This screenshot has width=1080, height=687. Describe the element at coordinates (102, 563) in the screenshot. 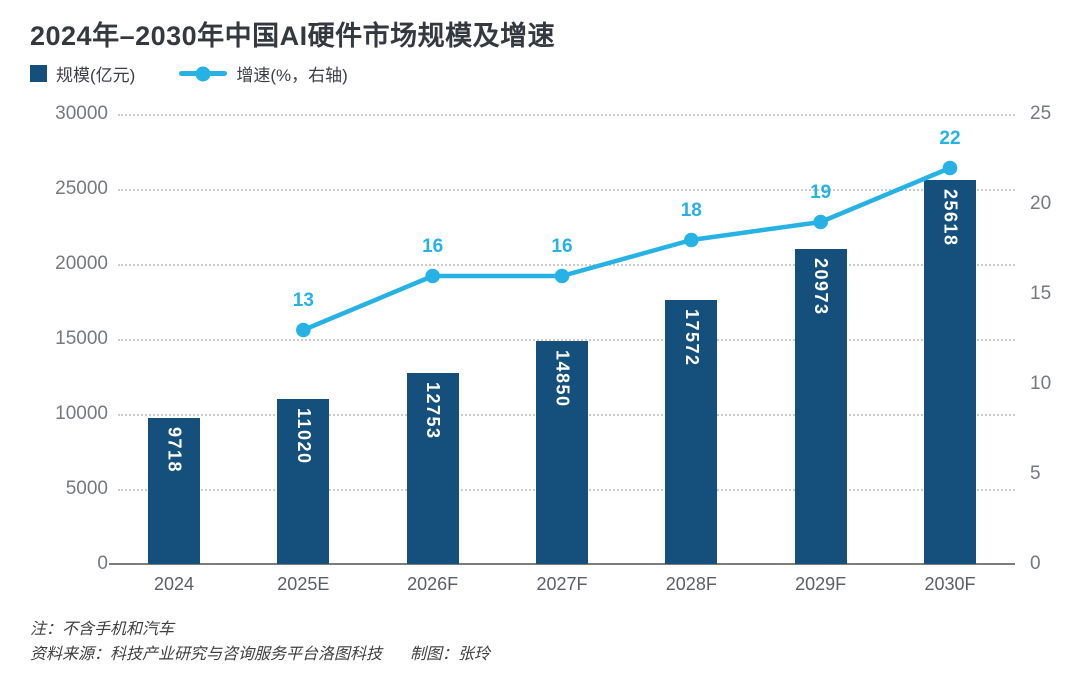

I see `y-axis-left-tick: 0` at that location.